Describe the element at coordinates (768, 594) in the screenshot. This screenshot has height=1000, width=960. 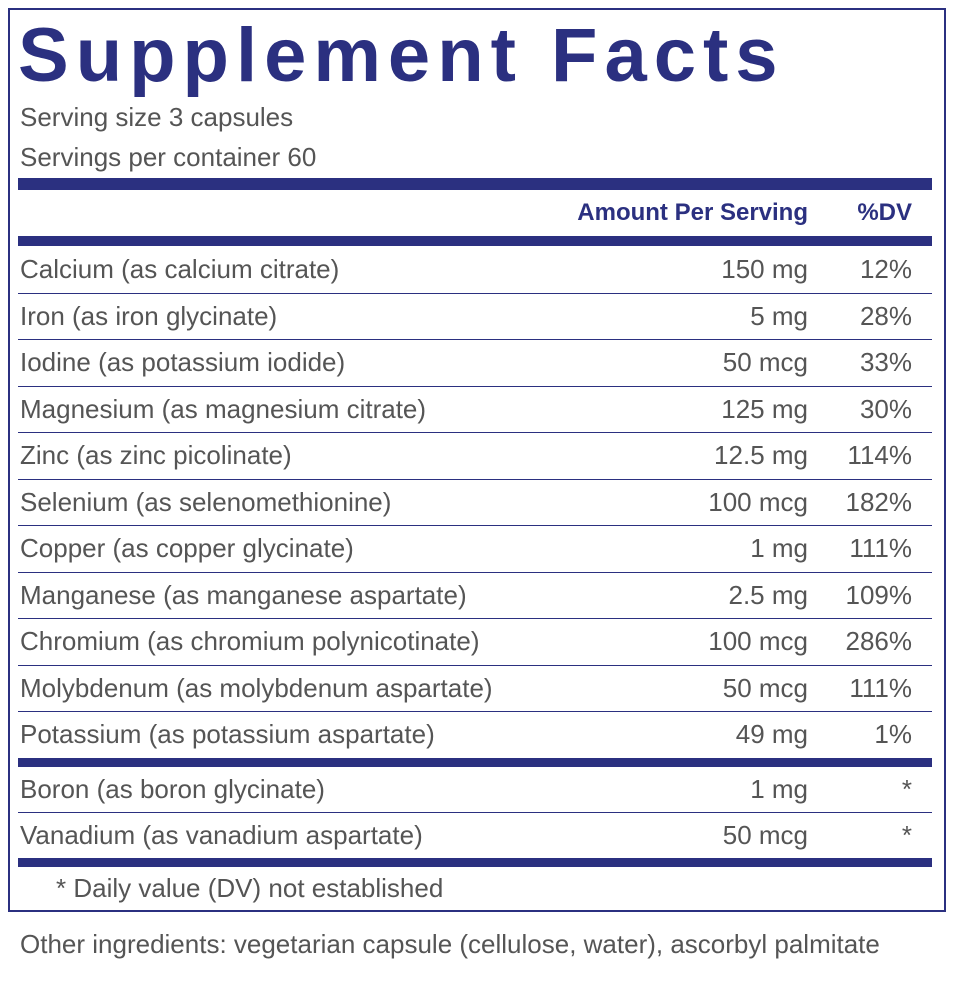
I see `amount: 2.5 mg` at that location.